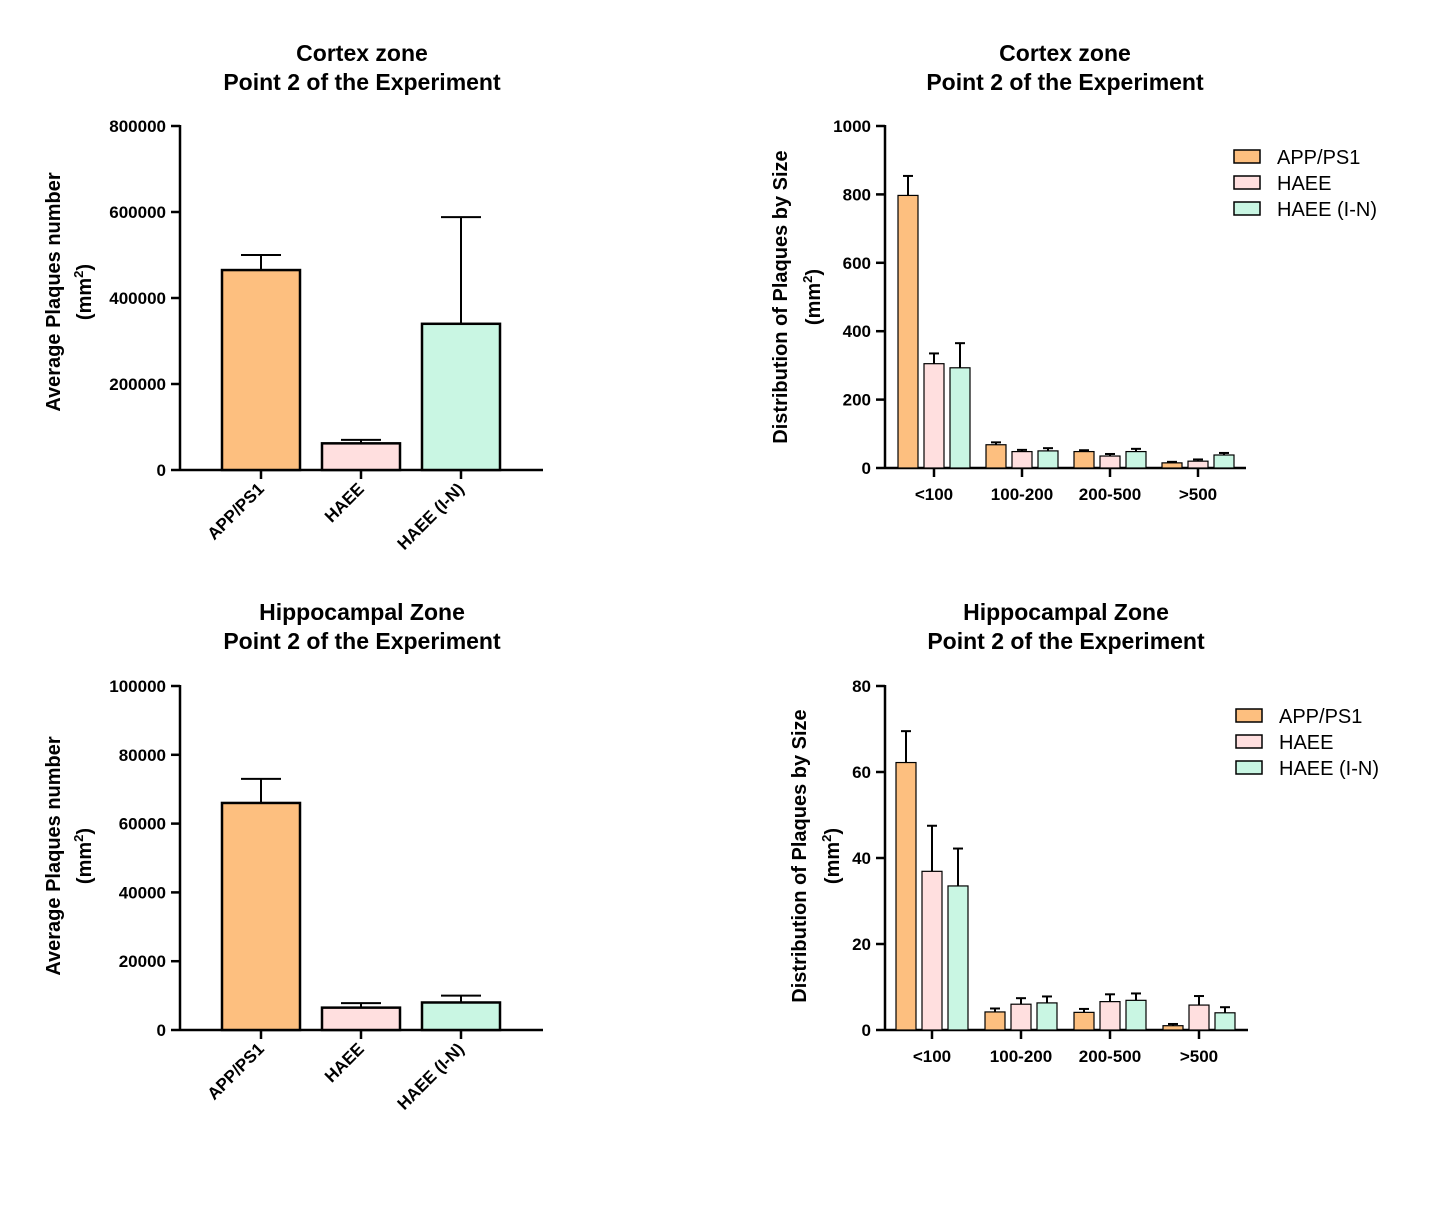  Describe the element at coordinates (142, 961) in the screenshot. I see `y-tick-label: 20000` at that location.